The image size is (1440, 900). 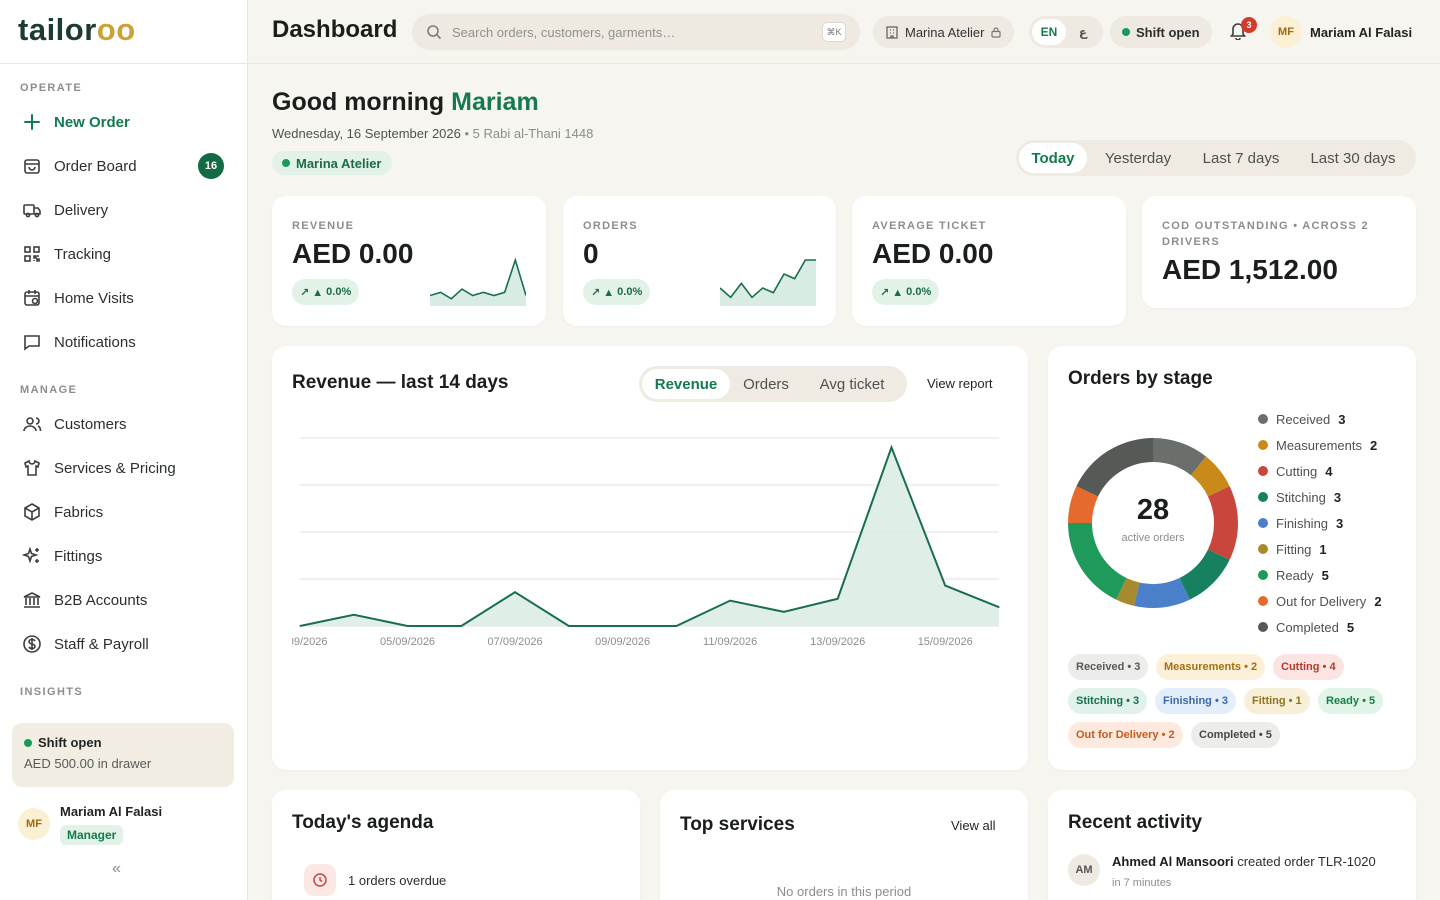 What do you see at coordinates (78, 556) in the screenshot?
I see `sidebar-item-label: Fittings` at bounding box center [78, 556].